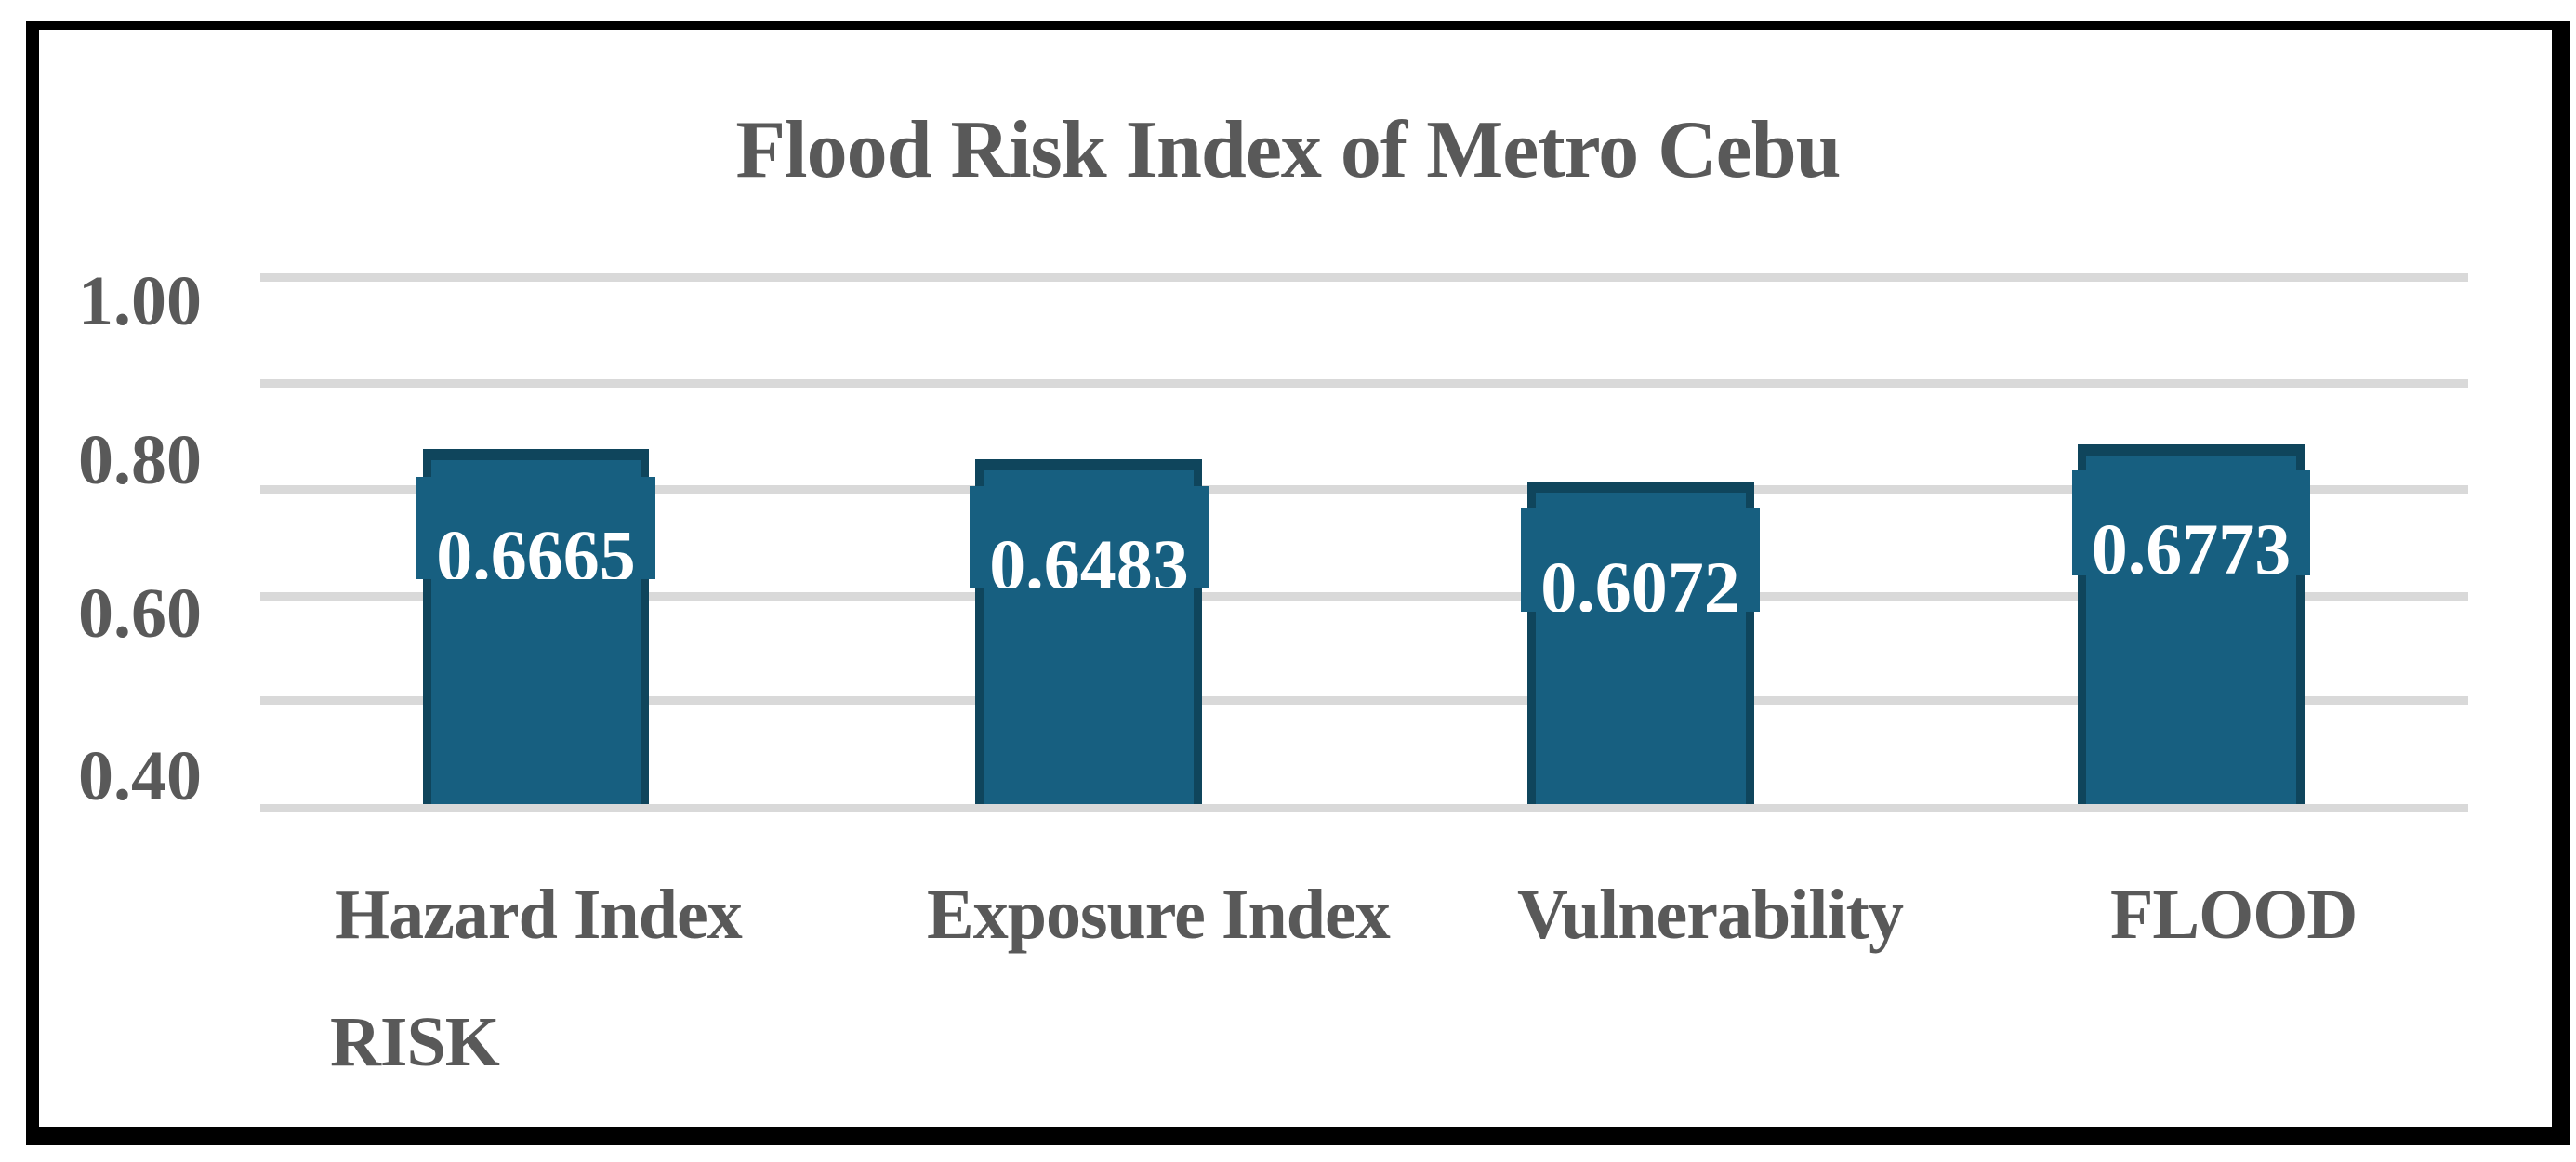 Image resolution: width=2576 pixels, height=1162 pixels. I want to click on data-label-box-exposure: 0.6483, so click(1089, 537).